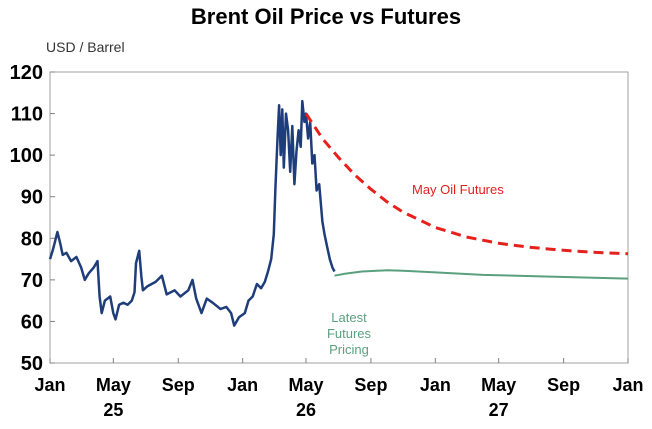 This screenshot has height=429, width=652. What do you see at coordinates (326, 16) in the screenshot?
I see `chart-title: Brent Oil Price vs Futures` at bounding box center [326, 16].